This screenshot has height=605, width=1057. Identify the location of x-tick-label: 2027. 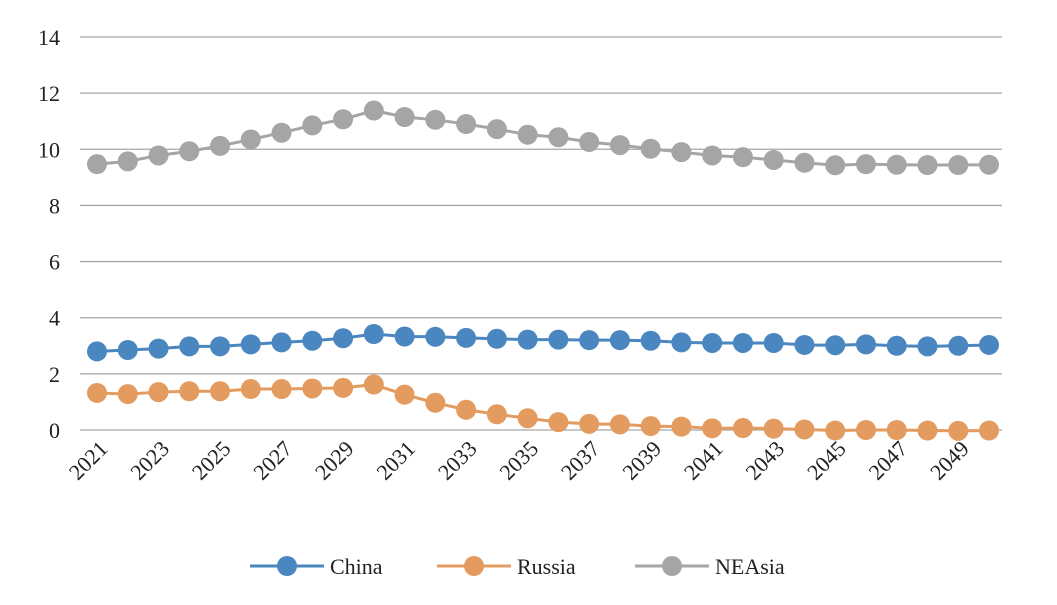
(272, 460).